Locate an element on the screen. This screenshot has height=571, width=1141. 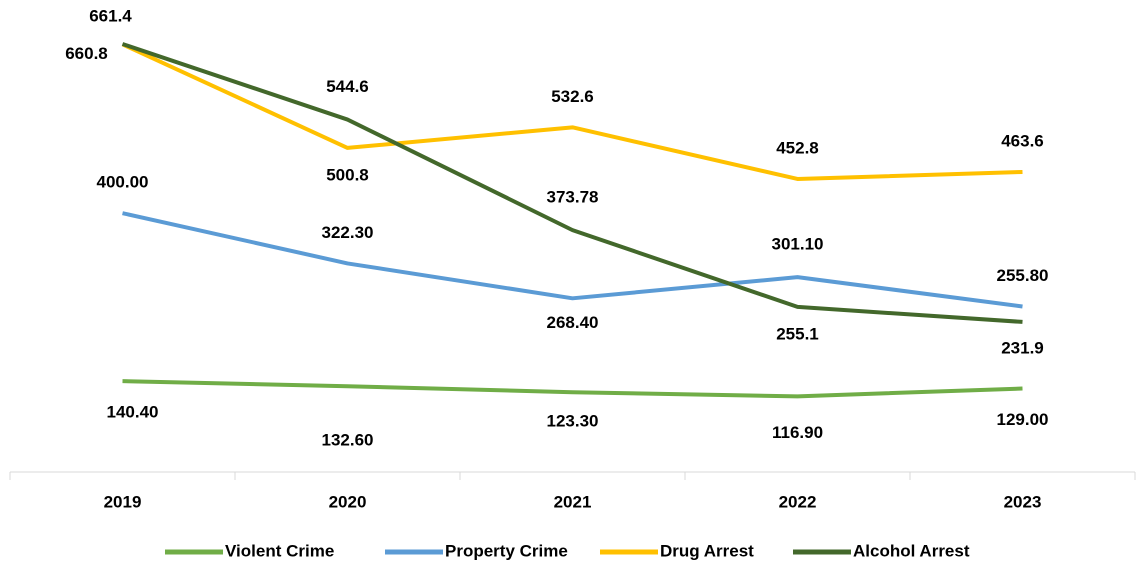
data-label: 500.8 is located at coordinates (347, 174).